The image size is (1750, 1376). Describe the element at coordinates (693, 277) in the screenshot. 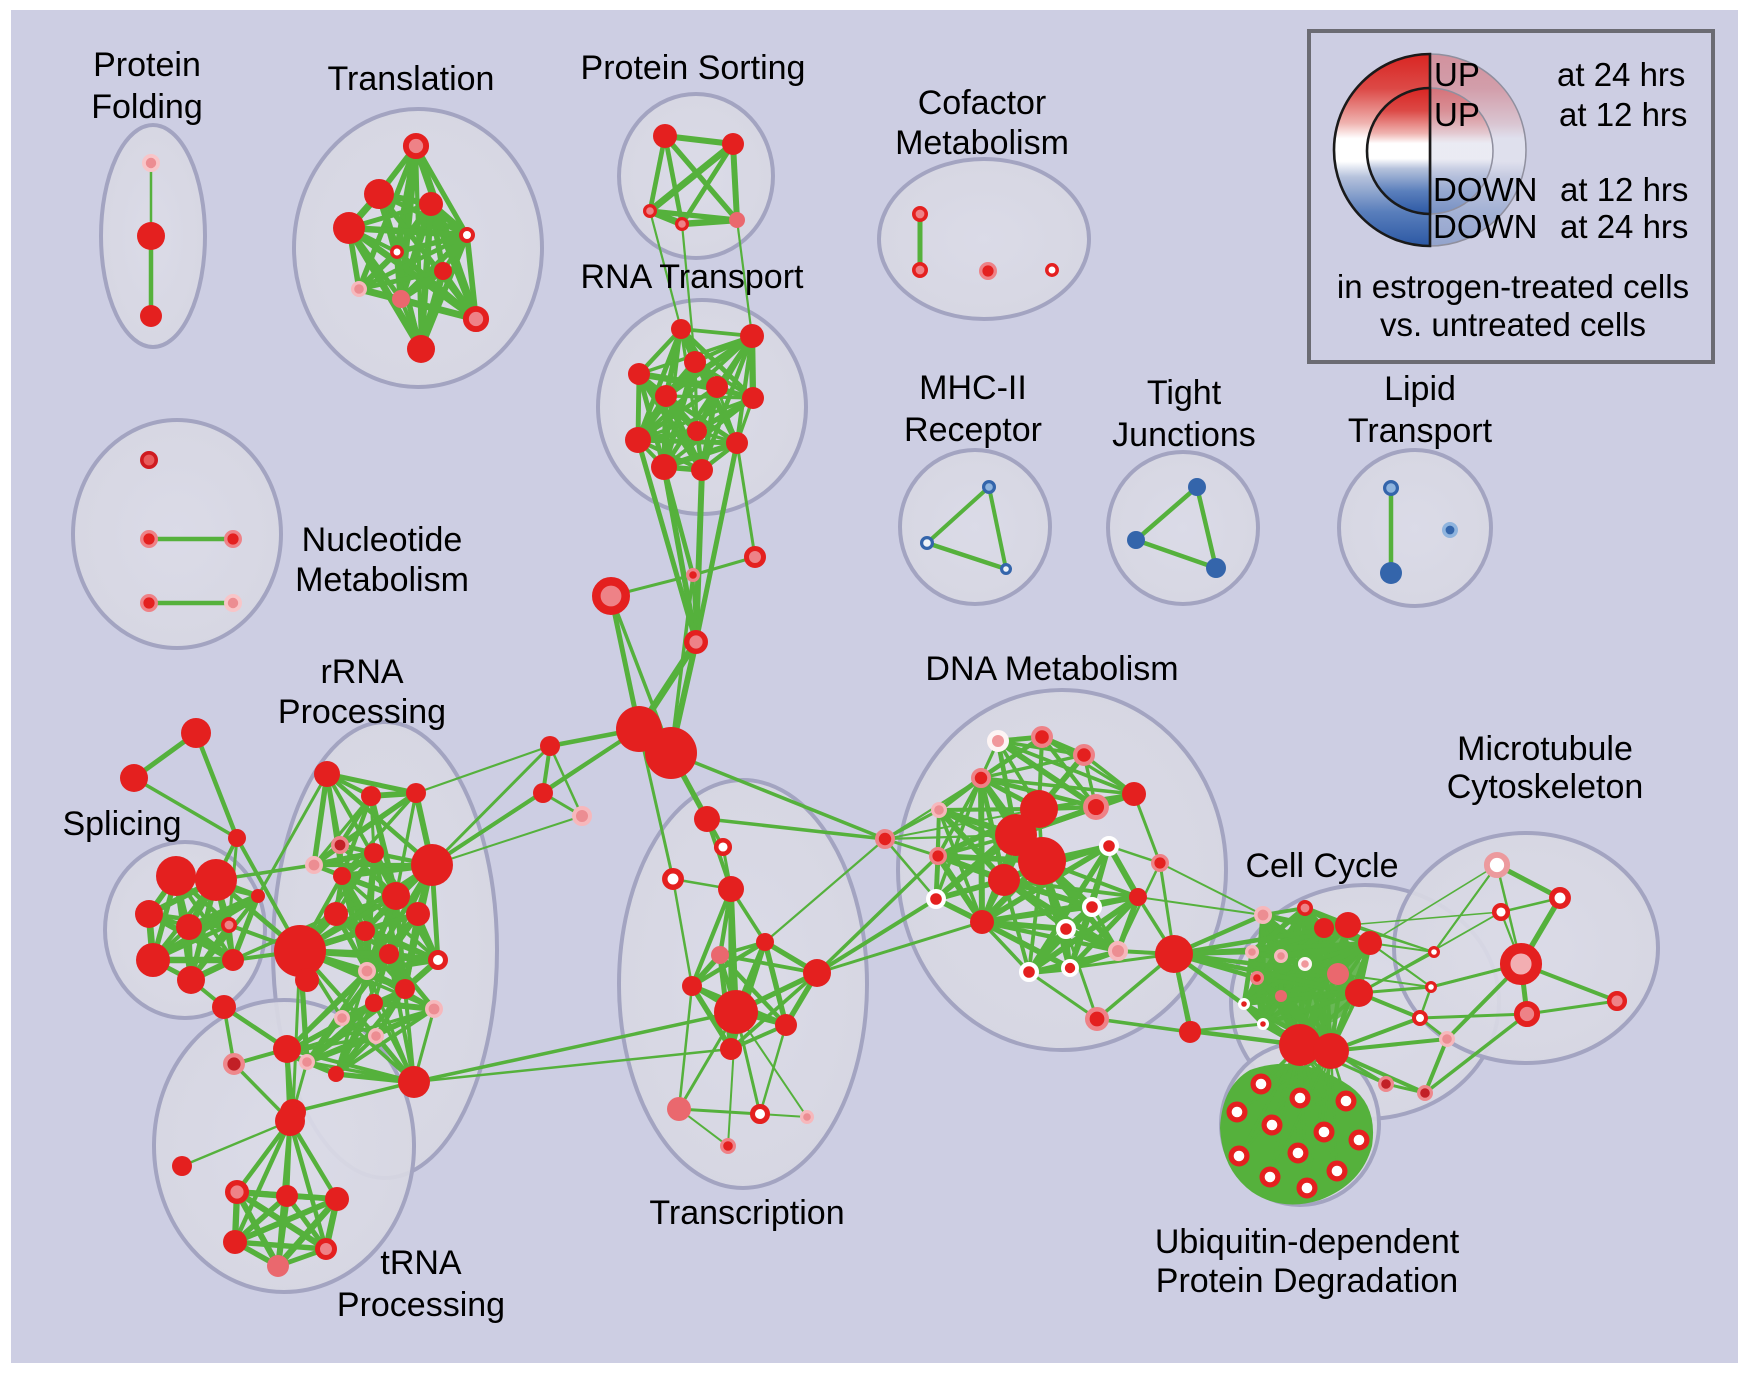

I see `svg-text: RNA Transport` at that location.